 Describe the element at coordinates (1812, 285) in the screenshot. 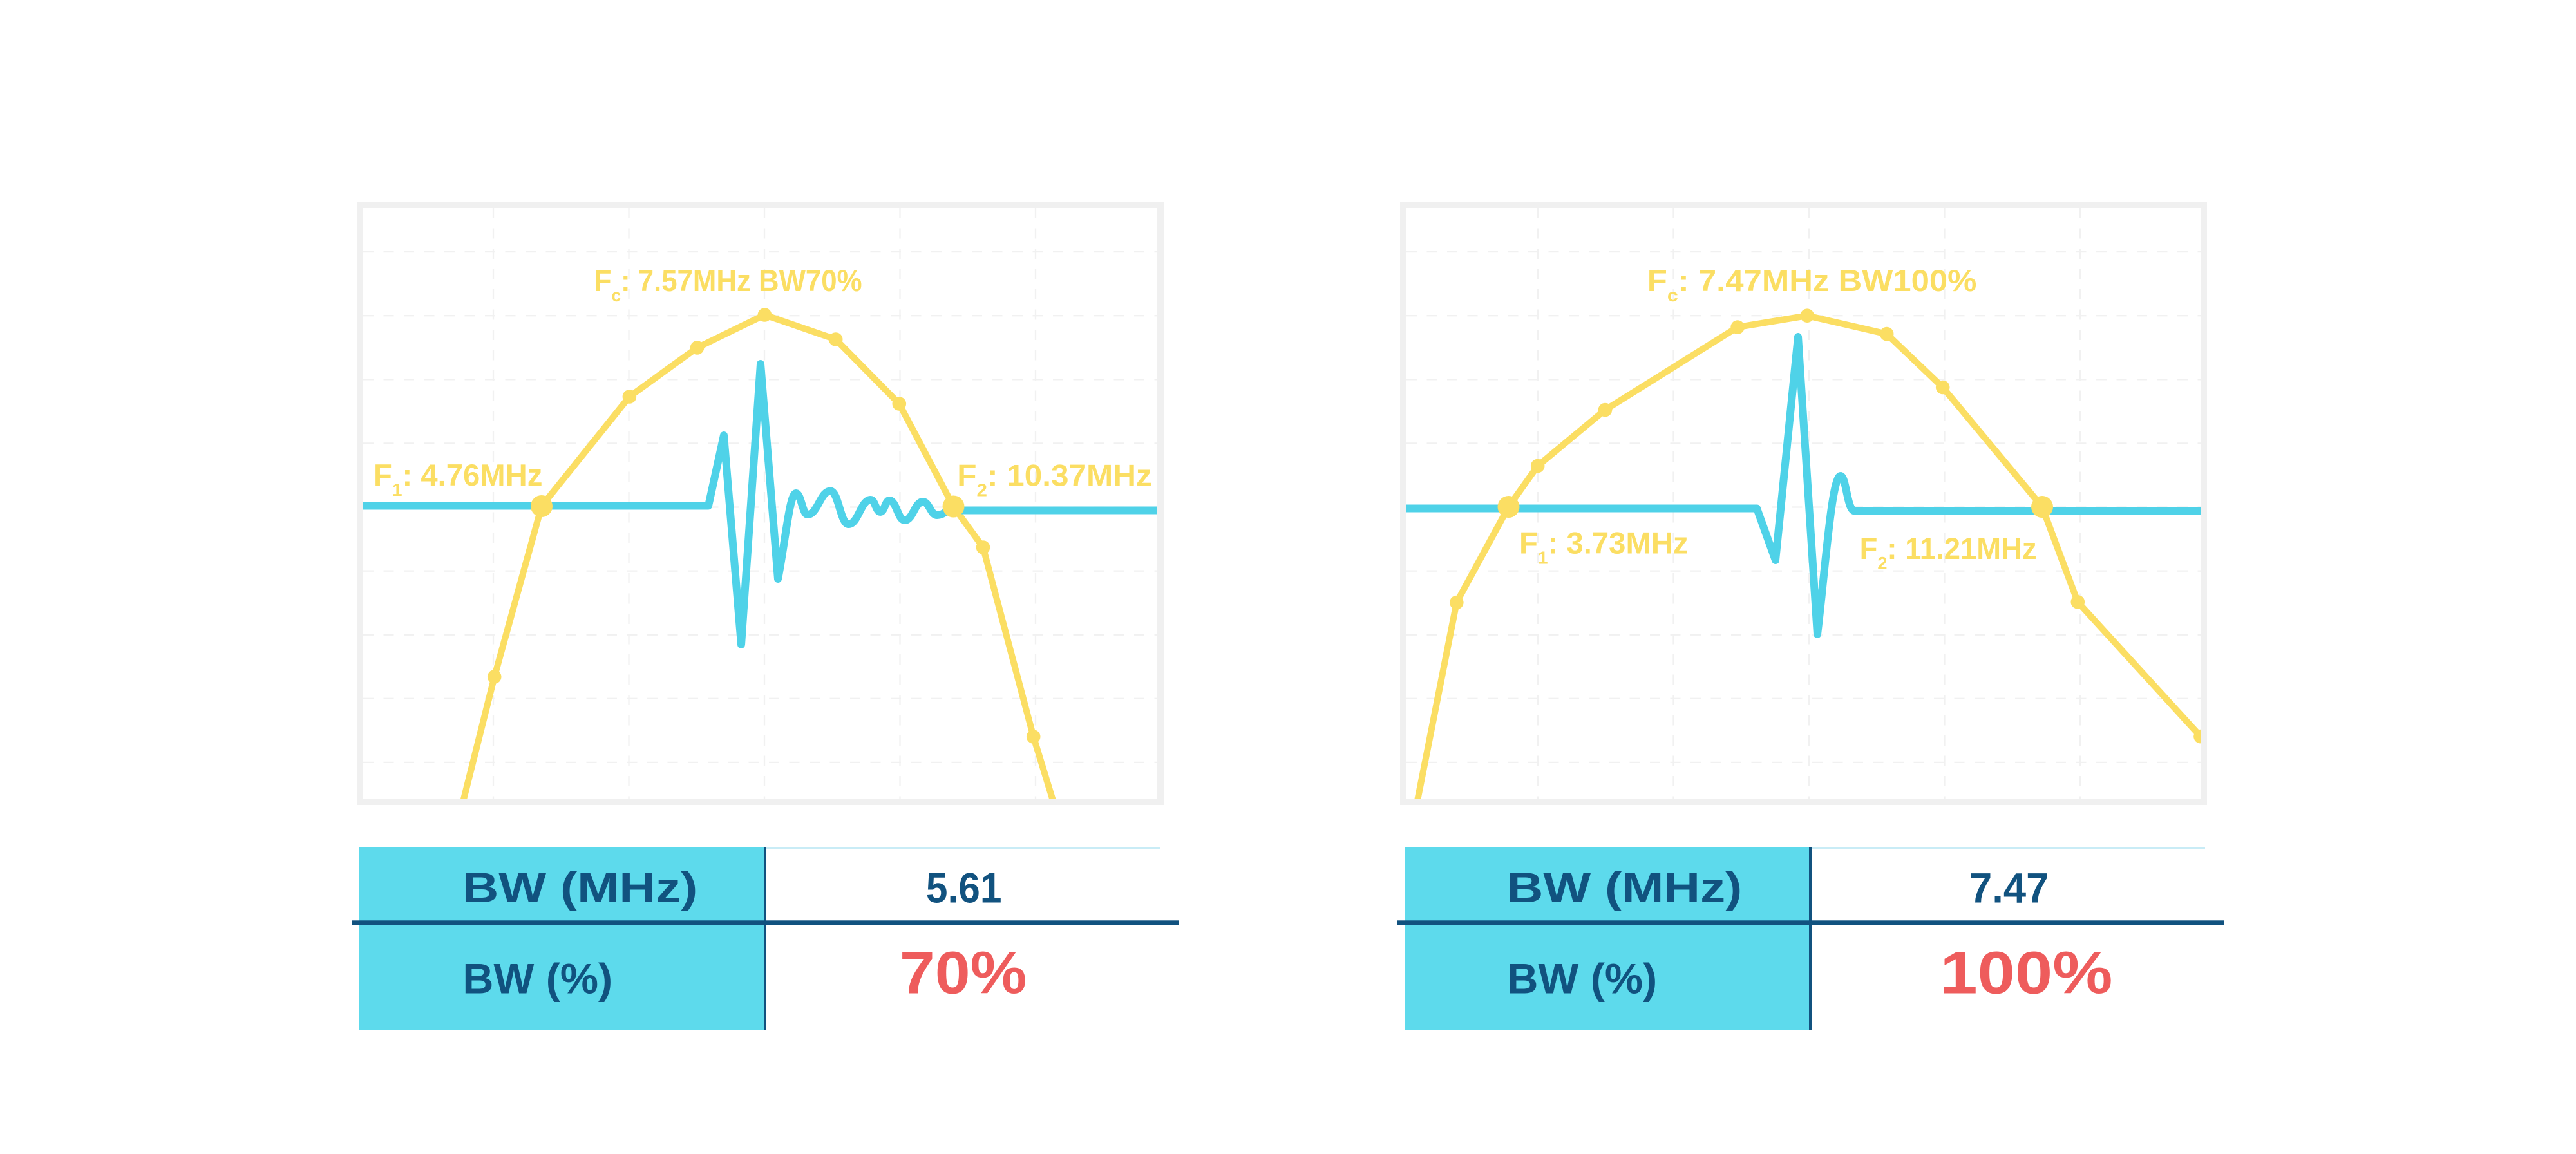

I see `svg-text: Fc: 7.47MHz BW100%` at that location.